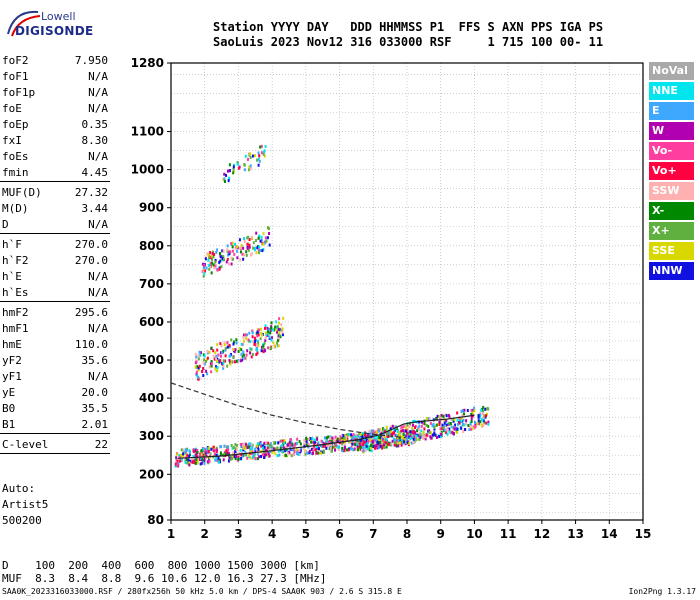 The height and width of the screenshot is (600, 700). I want to click on legend-item-vo-: Vo-, so click(671, 151).